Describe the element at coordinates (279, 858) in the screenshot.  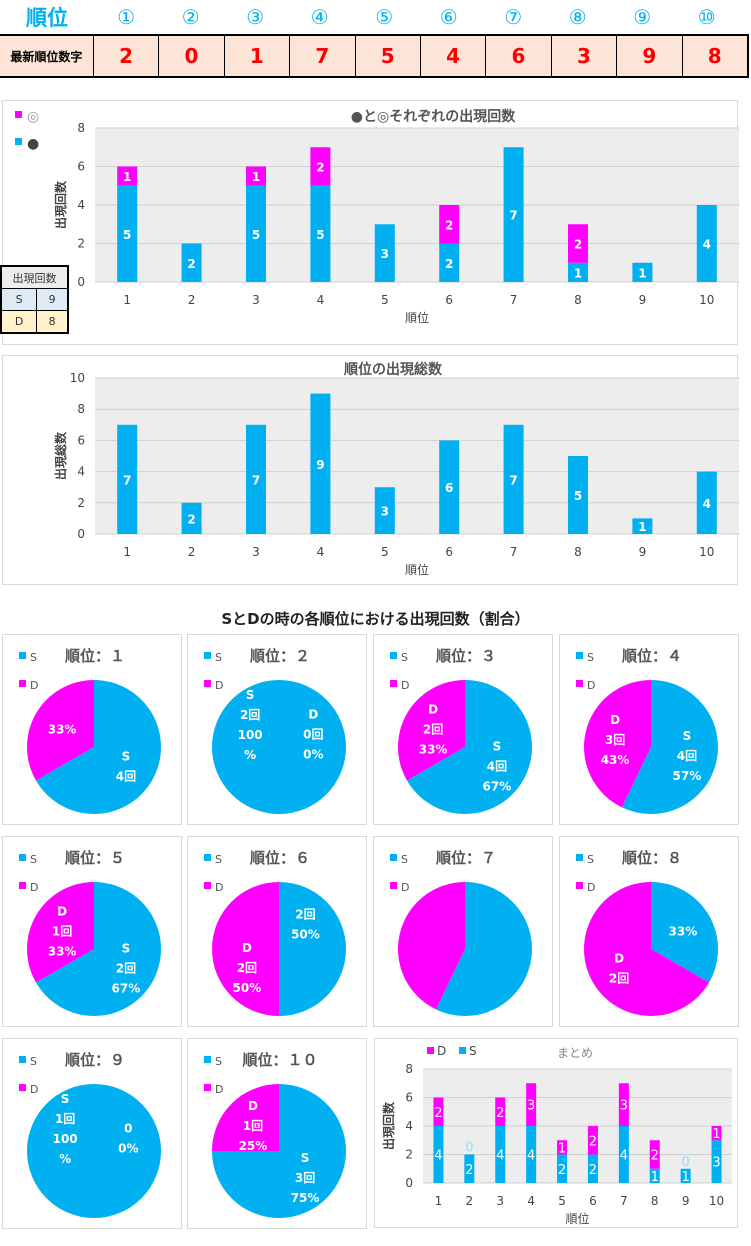
I see `pie-title: 順位：６` at that location.